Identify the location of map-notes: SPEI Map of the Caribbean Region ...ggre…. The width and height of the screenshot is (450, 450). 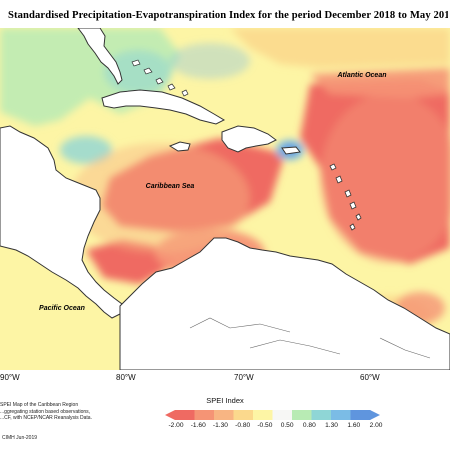
(60, 412).